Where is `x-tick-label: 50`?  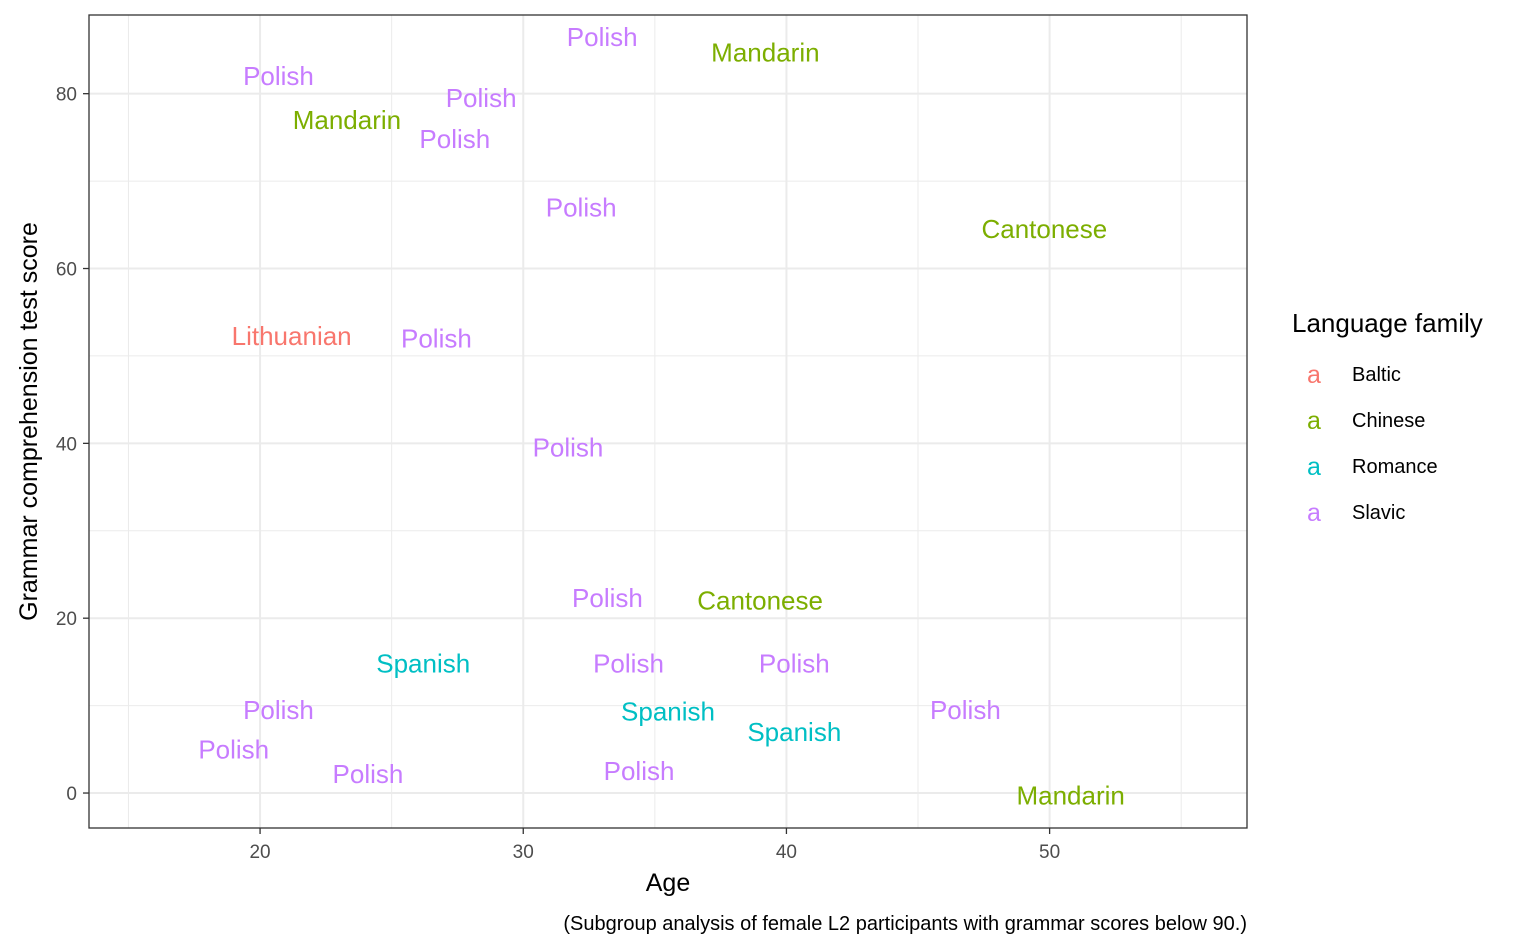 x-tick-label: 50 is located at coordinates (1049, 852).